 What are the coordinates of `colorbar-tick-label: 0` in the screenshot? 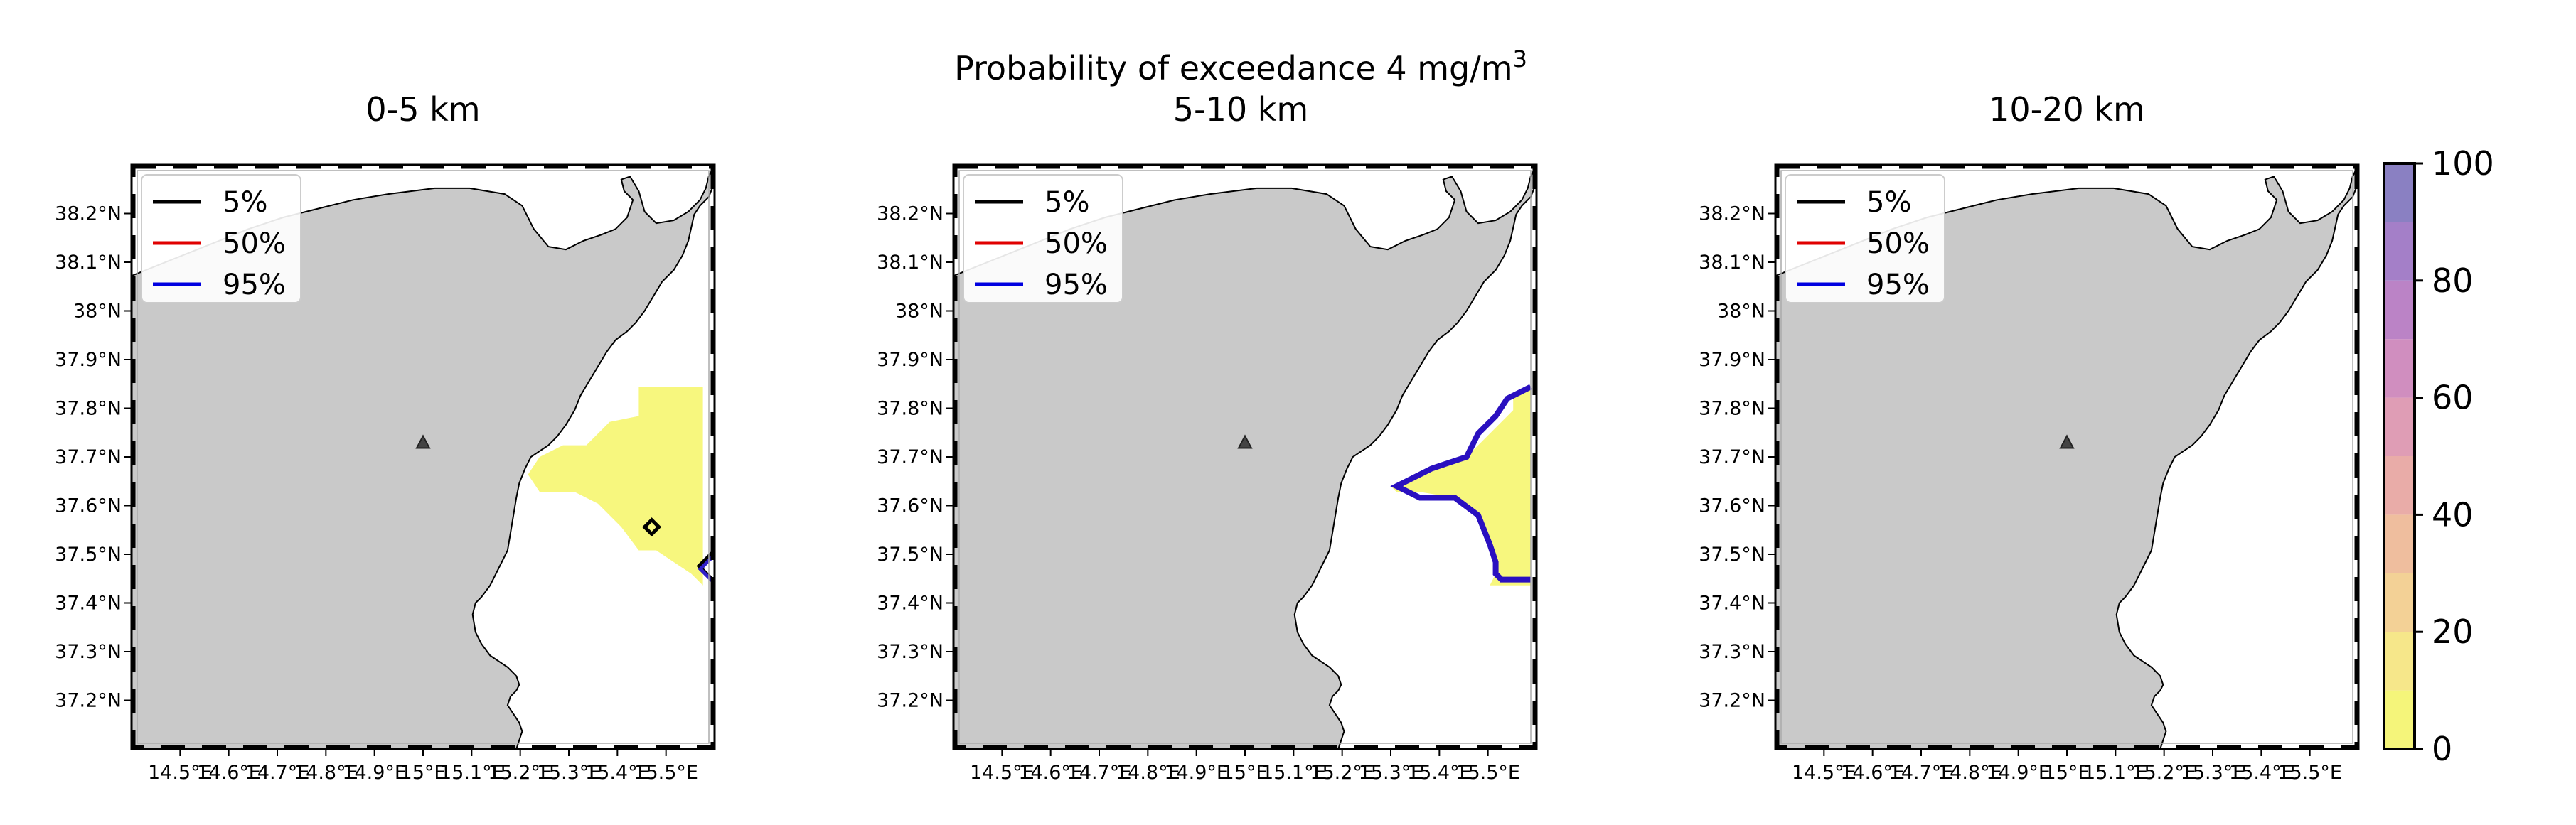 It's located at (2442, 749).